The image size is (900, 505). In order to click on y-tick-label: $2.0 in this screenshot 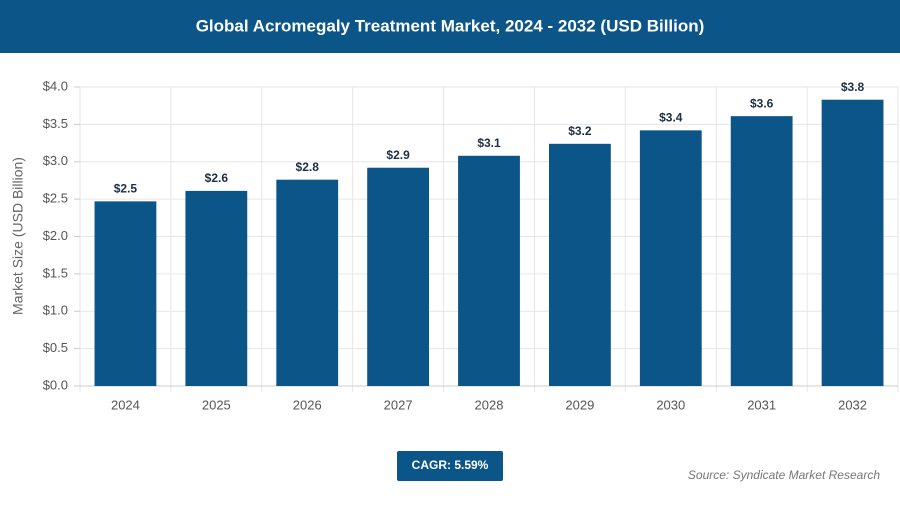, I will do `click(55, 235)`.